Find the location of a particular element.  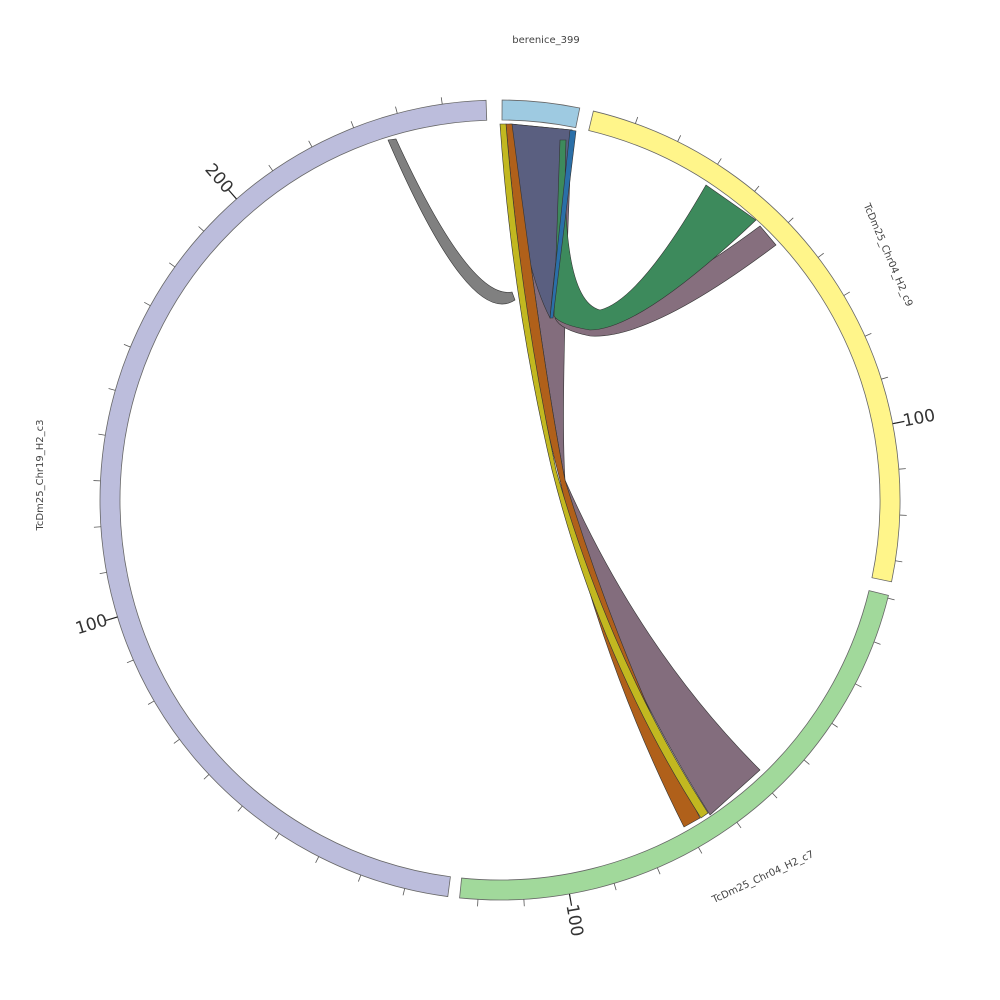

segment-label: TcDm25_Chr04_H2_c9 is located at coordinates (887, 254).